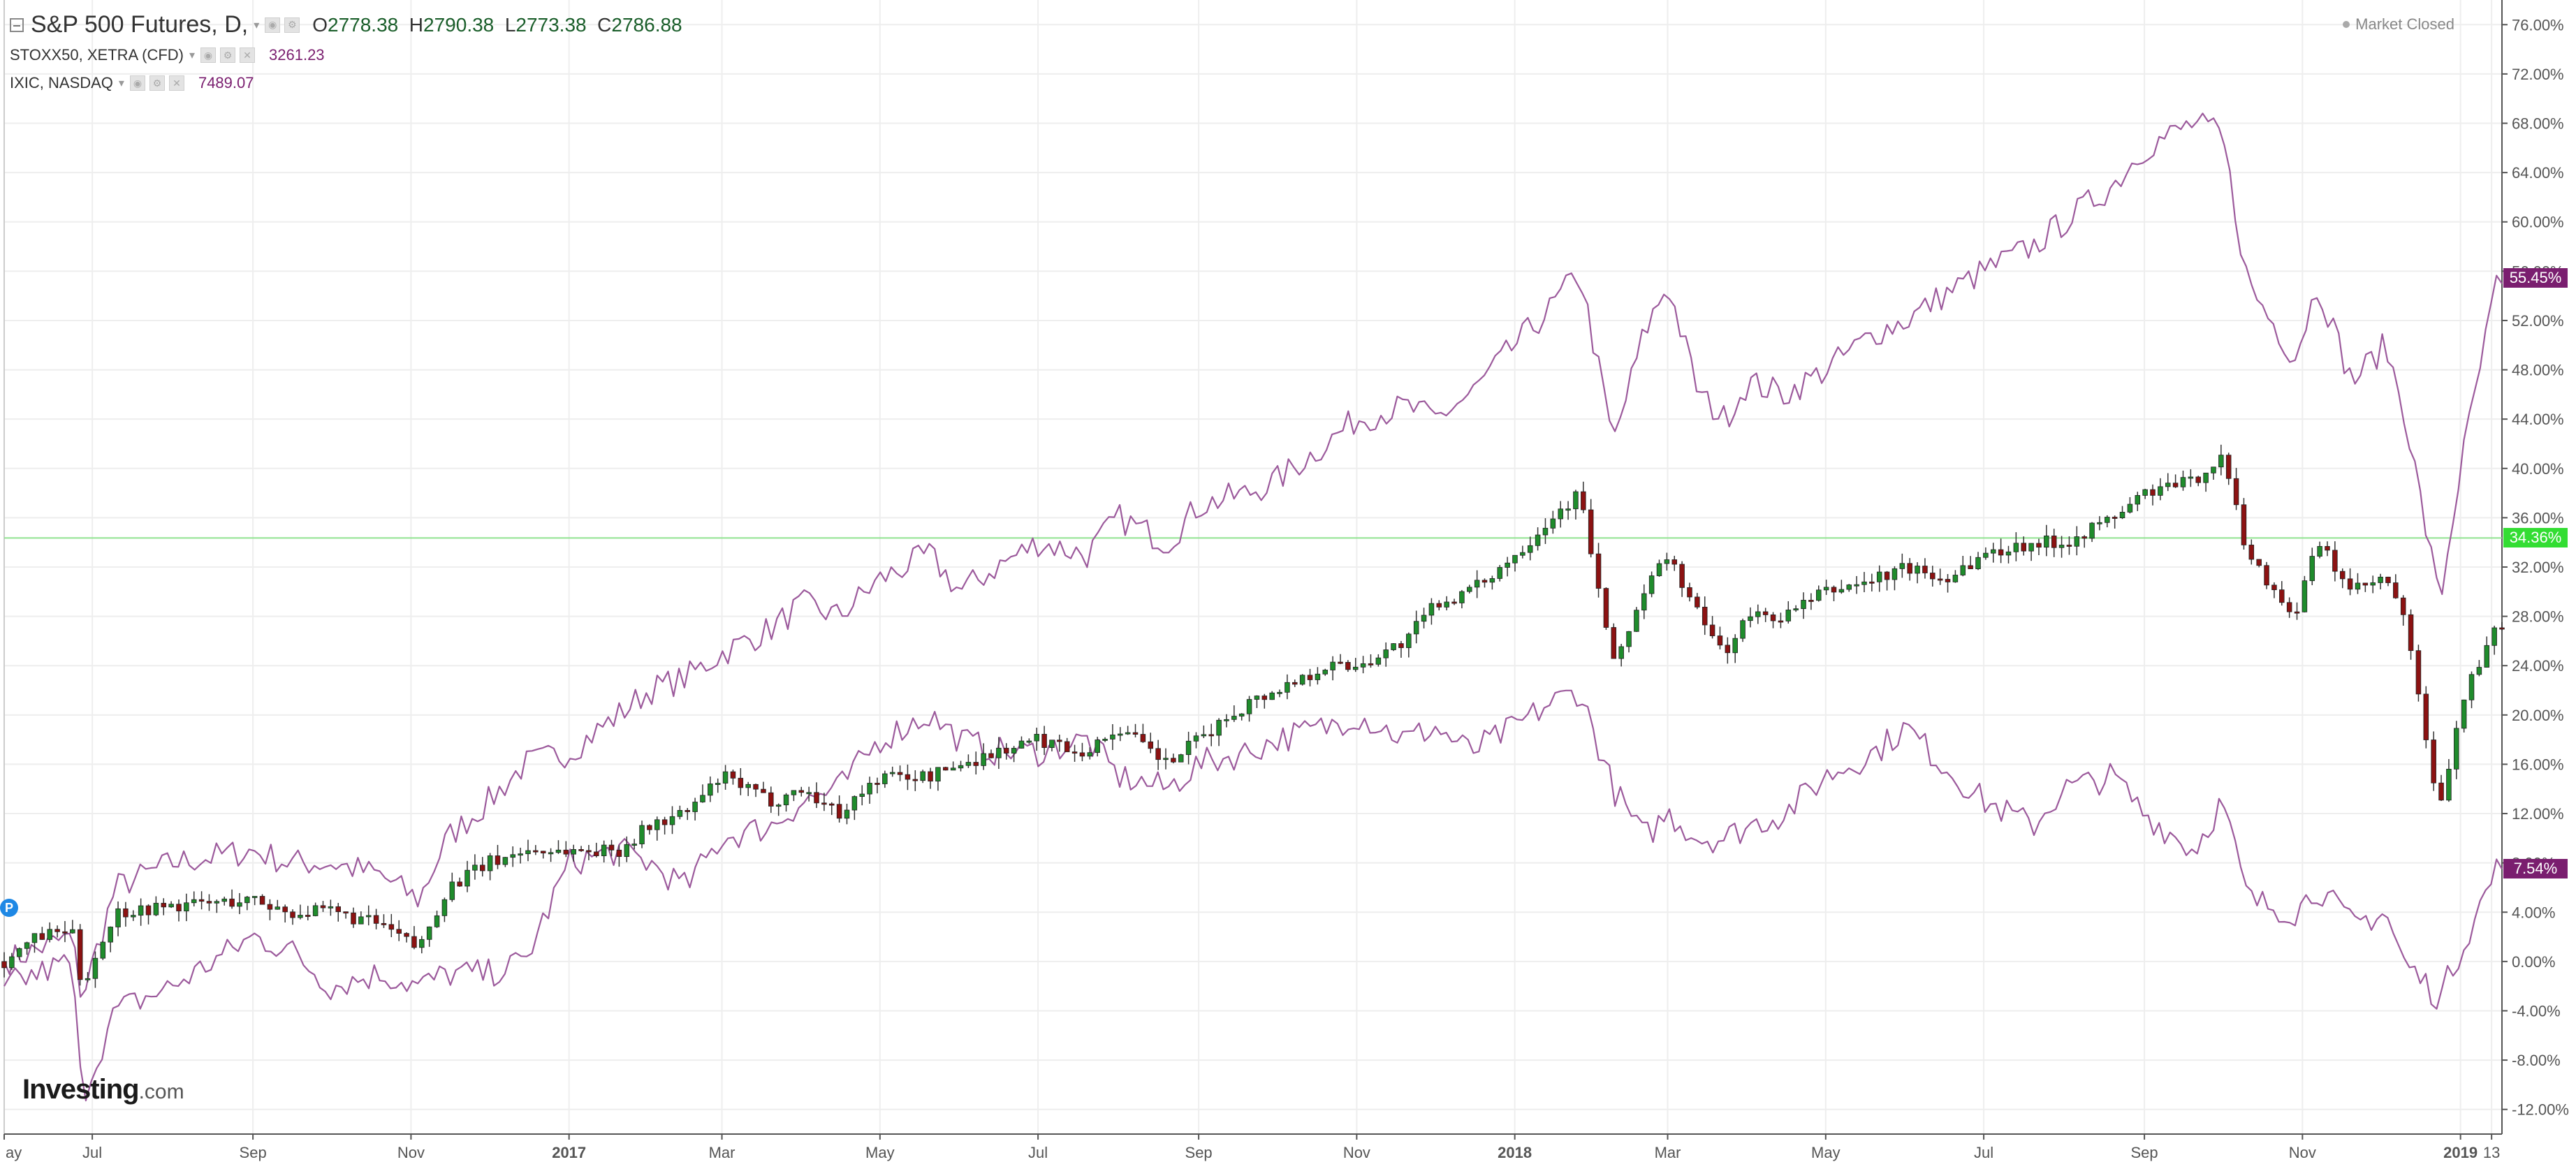 The image size is (2576, 1162). Describe the element at coordinates (2538, 469) in the screenshot. I see `y-tick-label: 40.00%` at that location.